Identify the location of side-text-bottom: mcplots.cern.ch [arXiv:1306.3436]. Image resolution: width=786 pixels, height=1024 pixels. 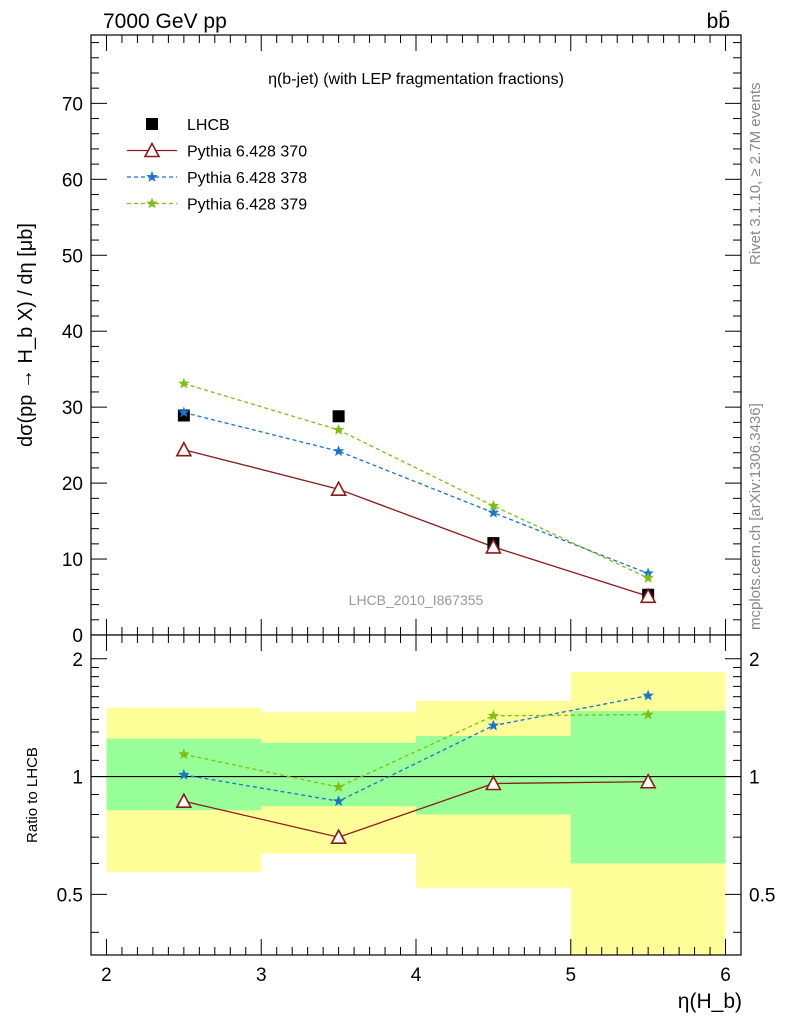
(755, 516).